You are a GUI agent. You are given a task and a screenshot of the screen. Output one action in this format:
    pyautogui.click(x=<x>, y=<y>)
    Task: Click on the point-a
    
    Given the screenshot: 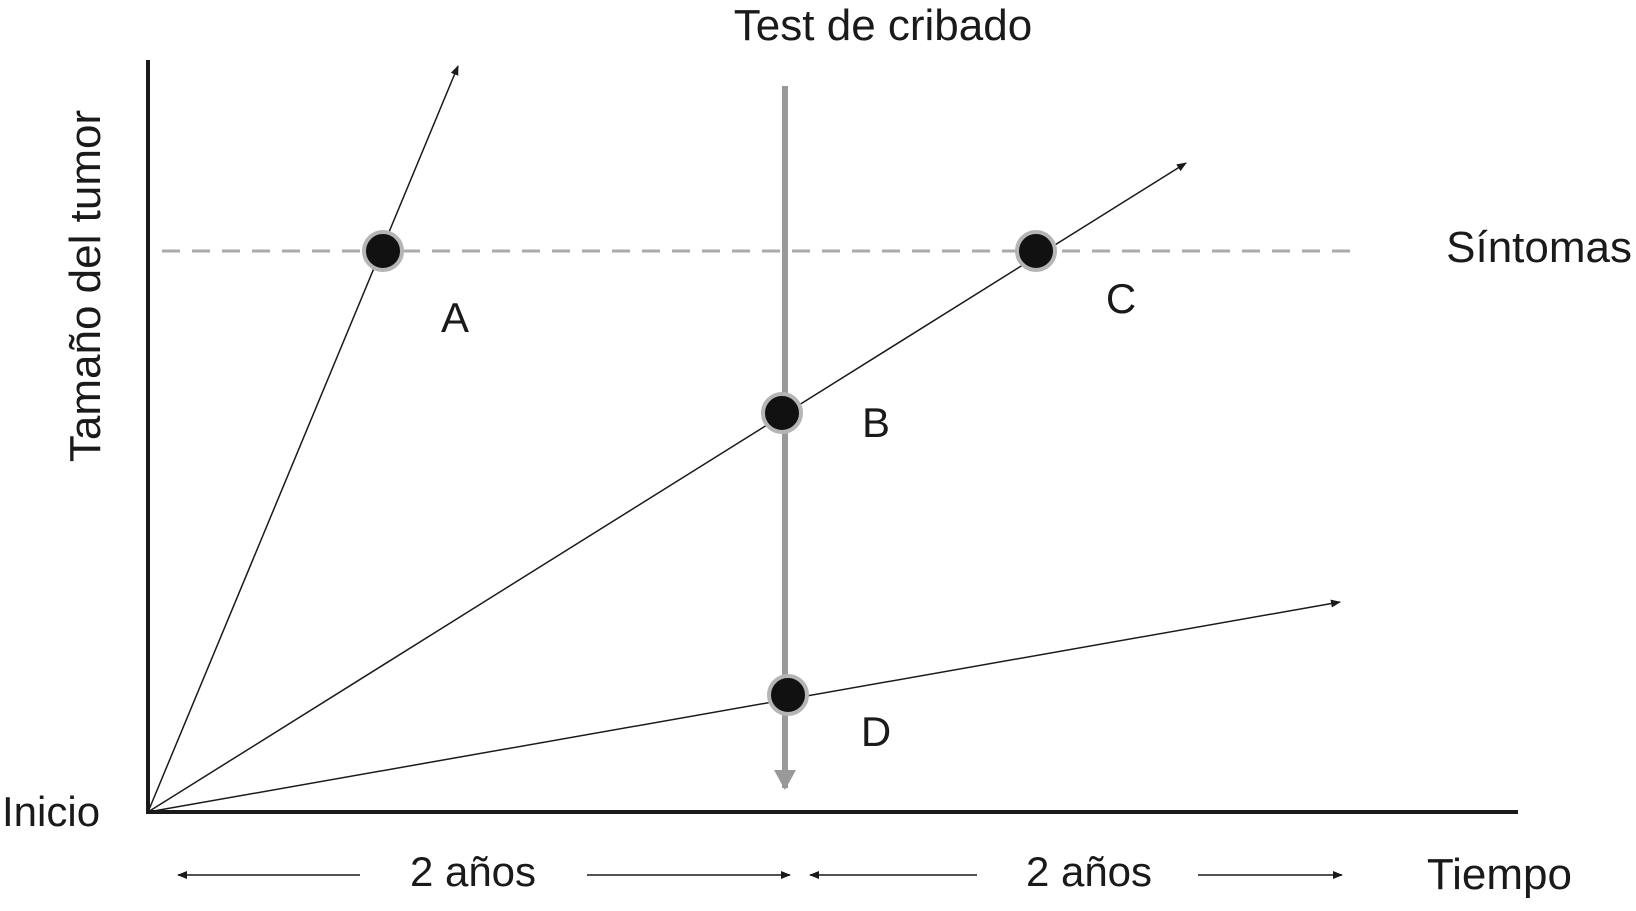 What is the action you would take?
    pyautogui.click(x=383, y=251)
    